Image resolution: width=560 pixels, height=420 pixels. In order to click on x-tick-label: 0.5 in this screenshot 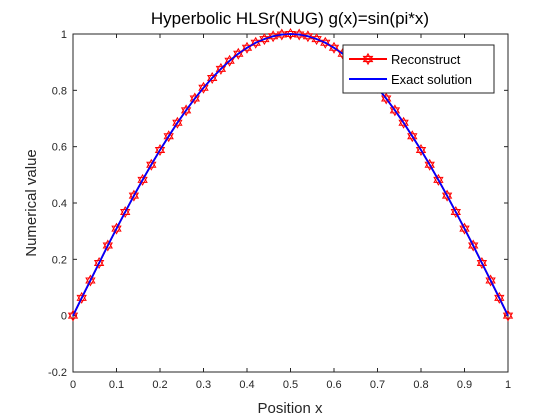, I will do `click(290, 385)`.